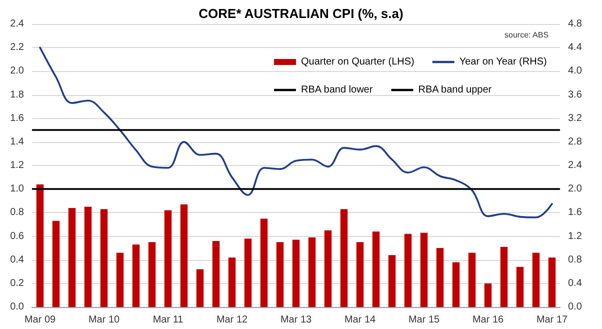 The image size is (602, 329). I want to click on y-tick-label: 0.6, so click(17, 236).